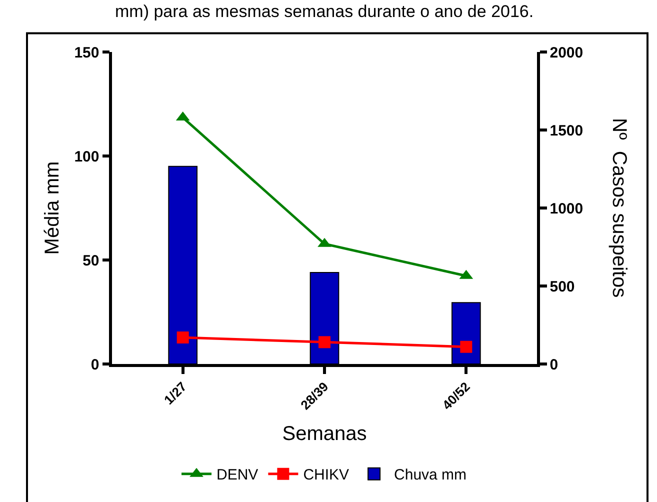 The height and width of the screenshot is (502, 657). Describe the element at coordinates (619, 208) in the screenshot. I see `y2-axis-title: Nº Casos suspeitos` at that location.